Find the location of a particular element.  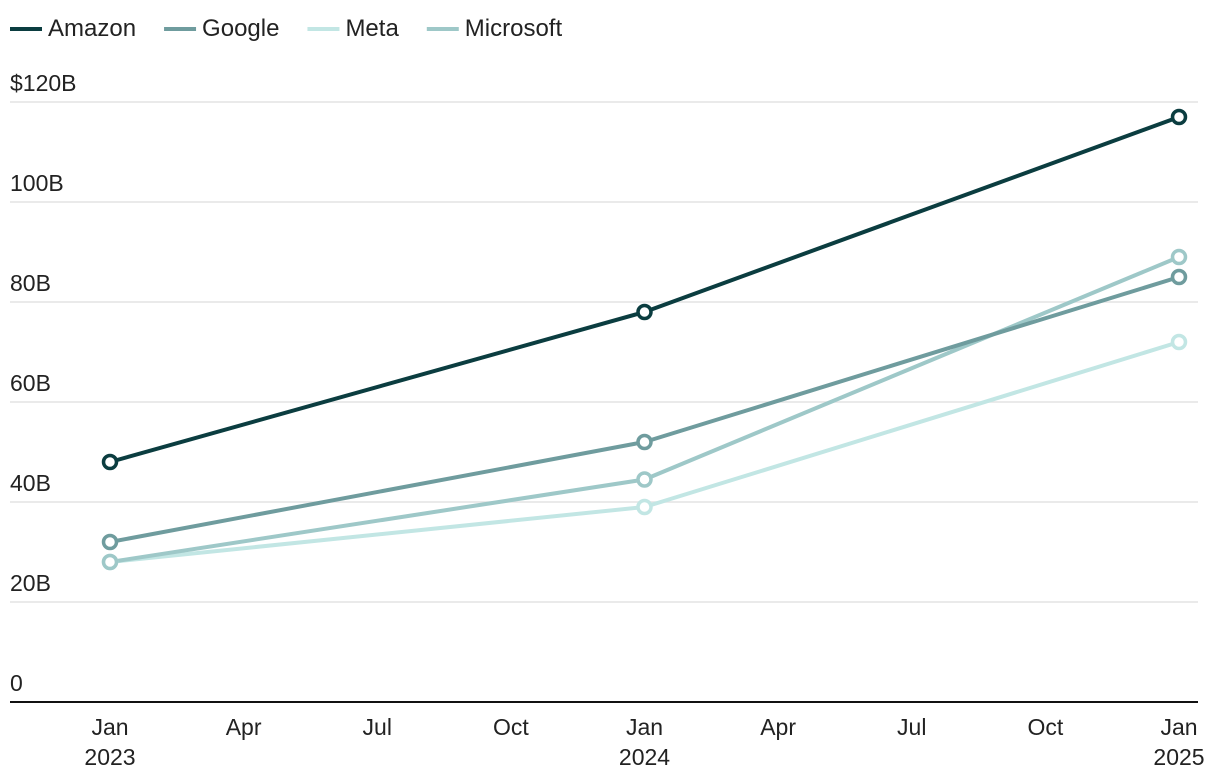

x-tick-year-label: 2024 is located at coordinates (644, 757).